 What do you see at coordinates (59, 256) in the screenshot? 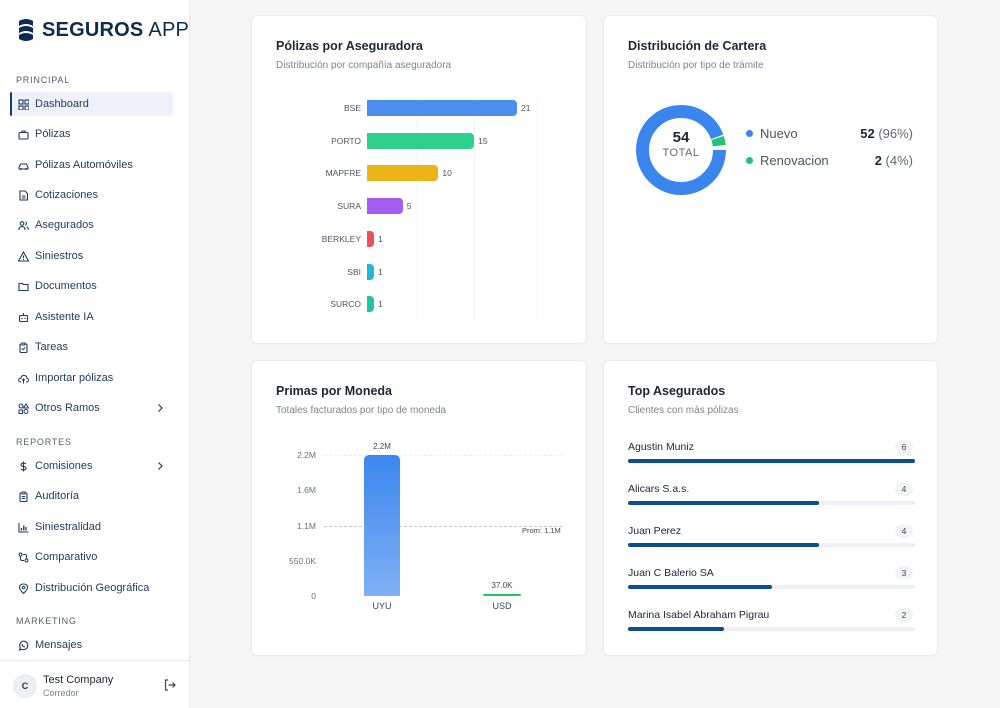
I see `sidebar-item-label: Siniestros` at bounding box center [59, 256].